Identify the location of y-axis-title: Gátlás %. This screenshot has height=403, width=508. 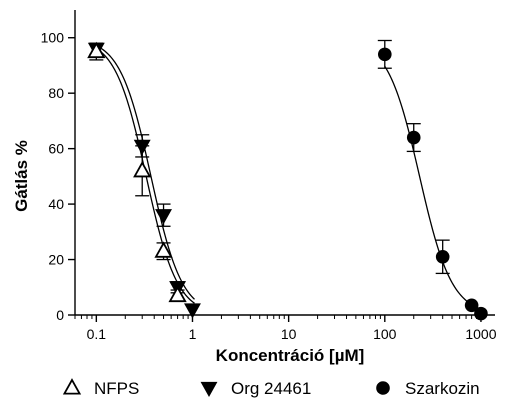
(21, 176).